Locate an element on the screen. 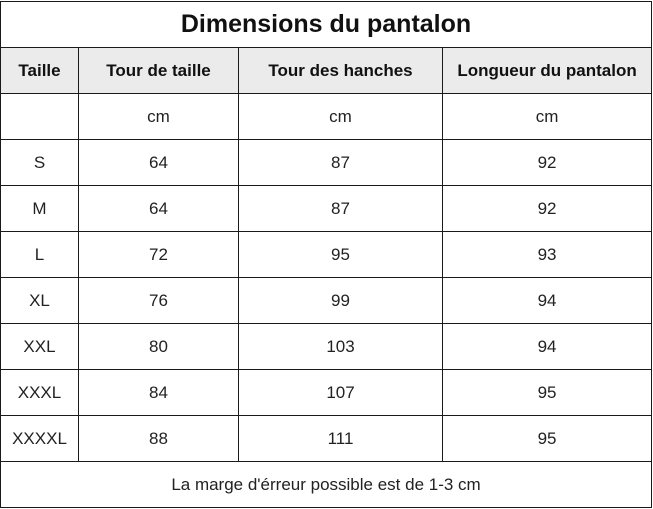  hips-cell: 99 is located at coordinates (340, 300).